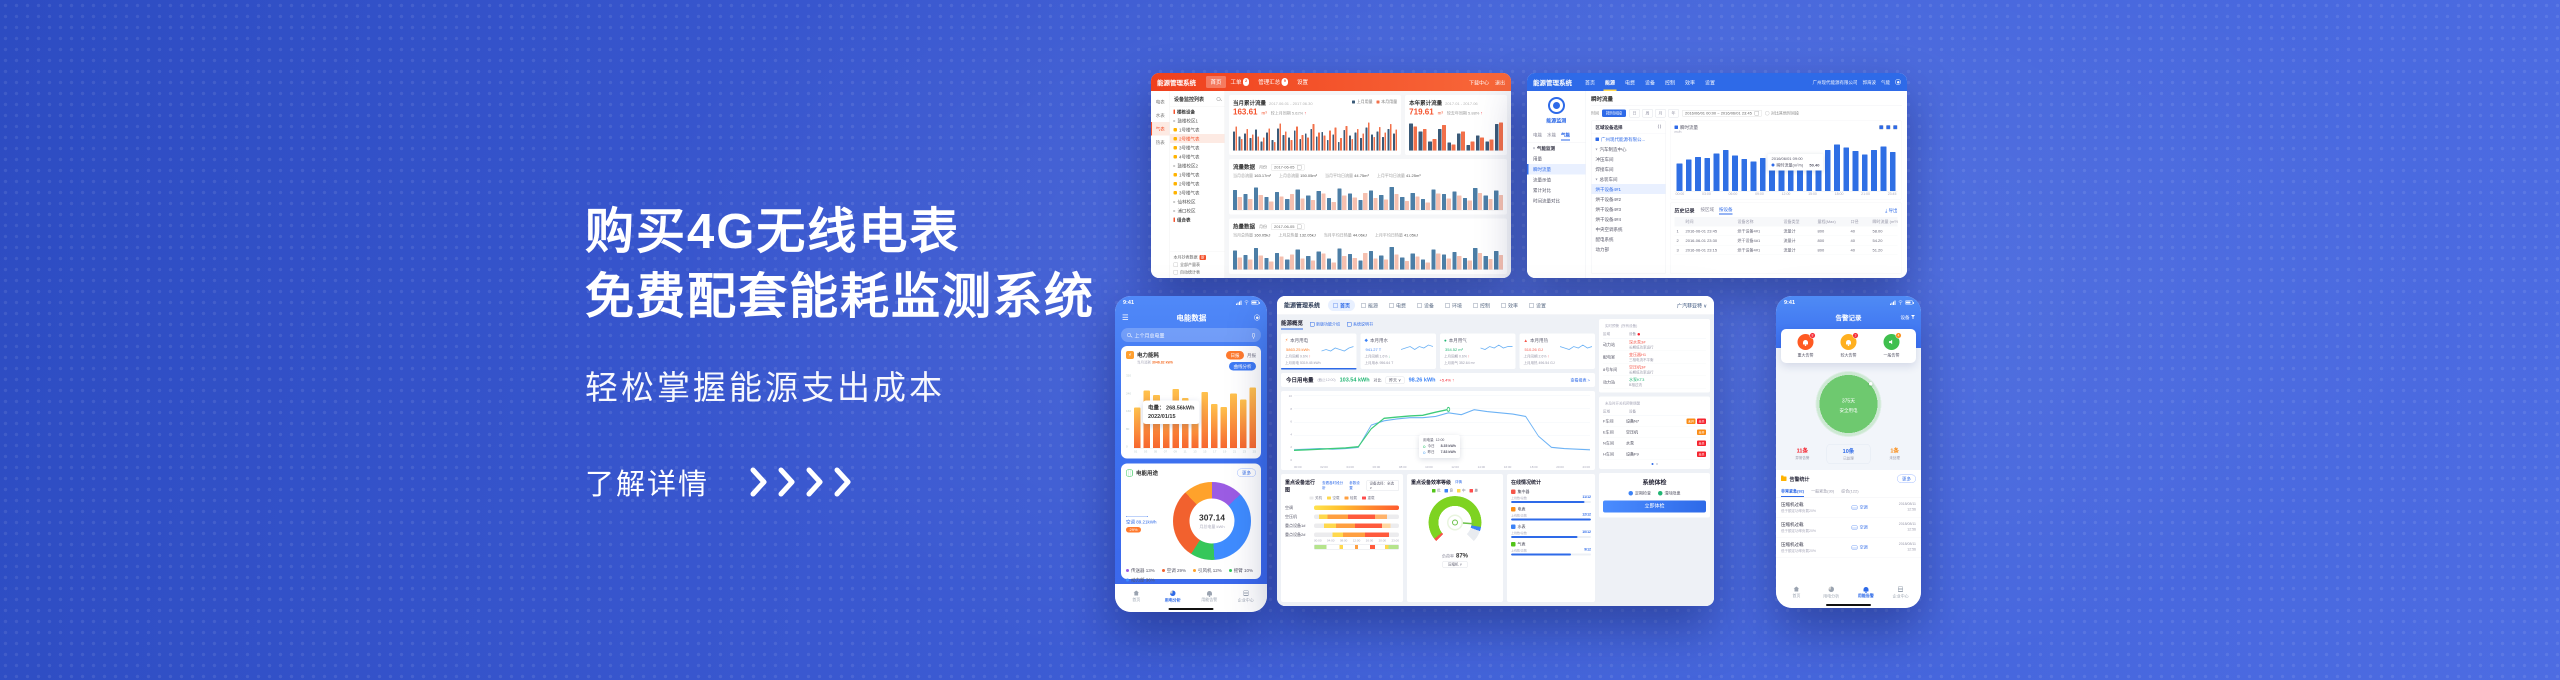  I want to click on moderate-alarm: 3 较大告警, so click(1849, 345).